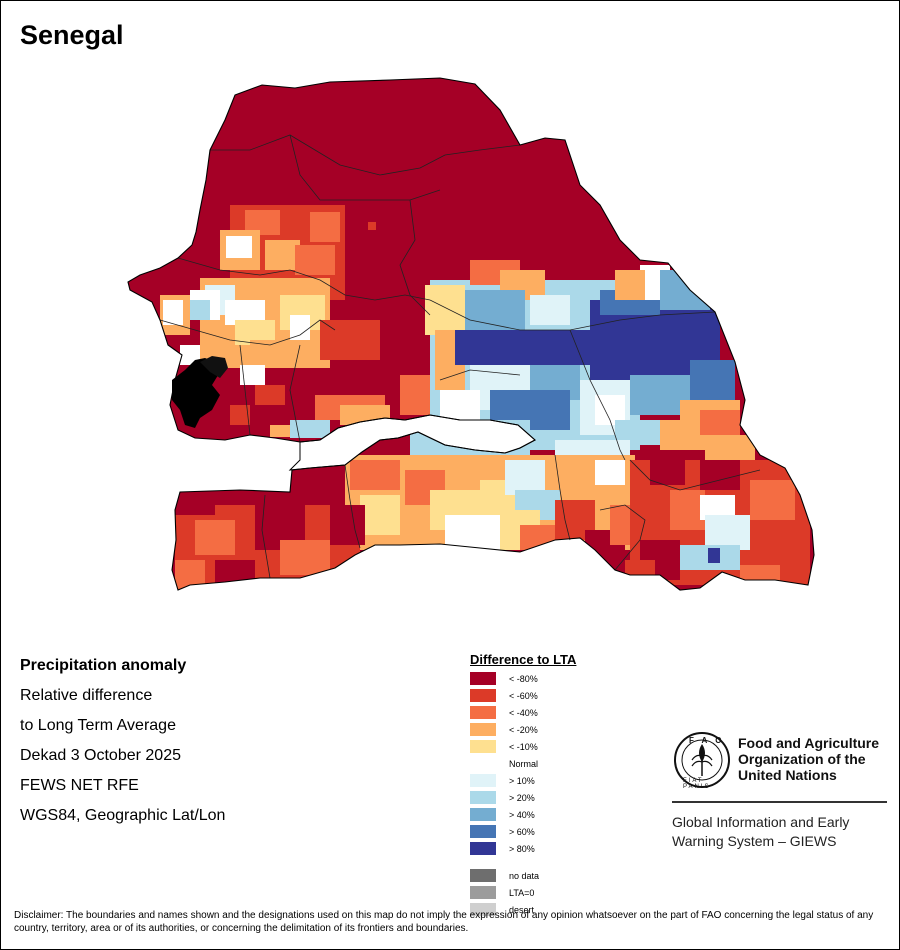 Image resolution: width=900 pixels, height=950 pixels. Describe the element at coordinates (502, 909) in the screenshot. I see `legend-item: desert` at that location.